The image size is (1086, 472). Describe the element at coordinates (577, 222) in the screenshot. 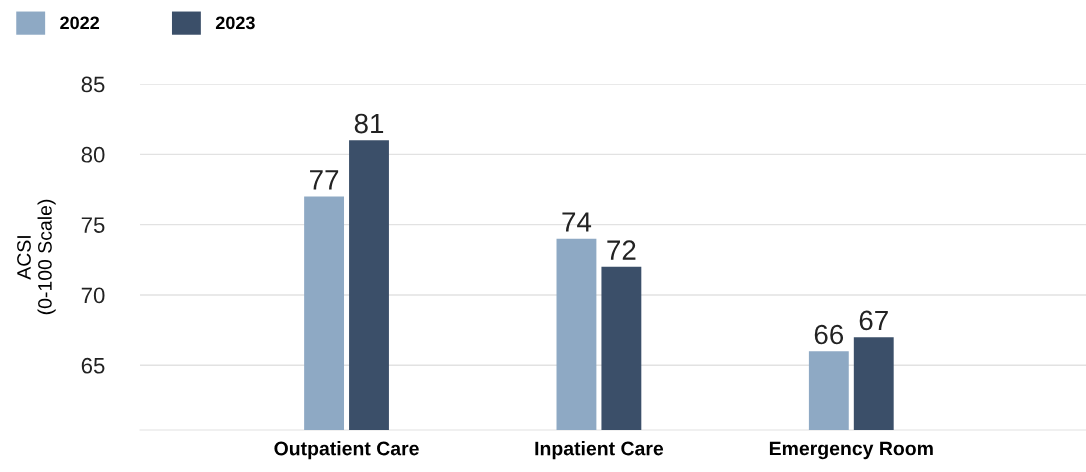

I see `data-label: 74` at that location.